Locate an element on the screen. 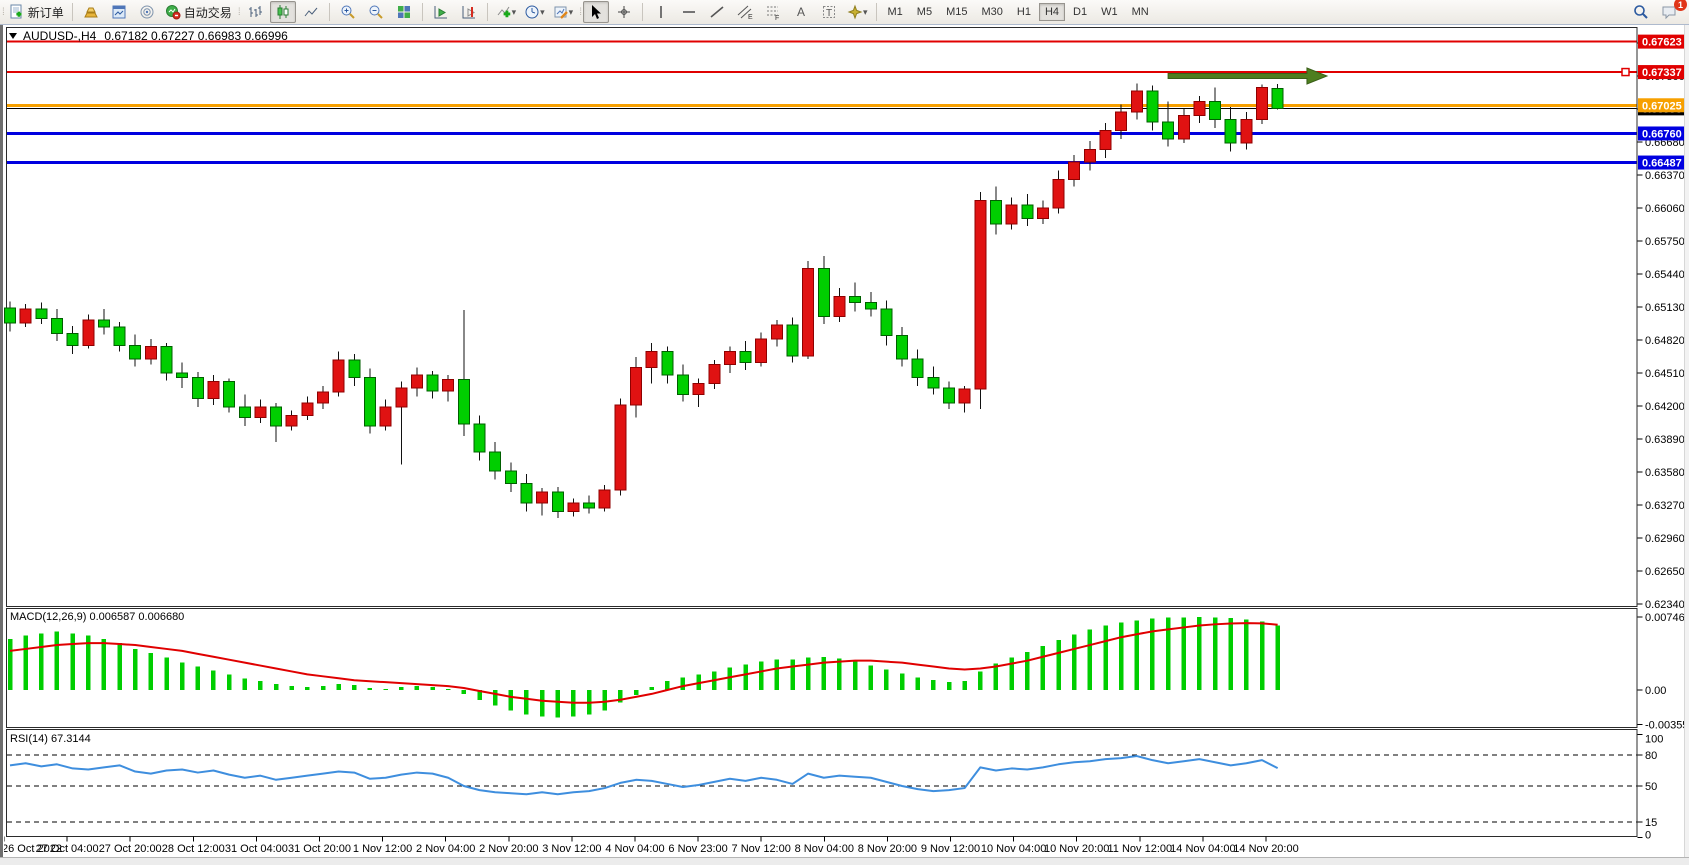 The height and width of the screenshot is (865, 1689). ohlc-label: 0.67182 0.67227 0.66983 0.66996 is located at coordinates (196, 36).